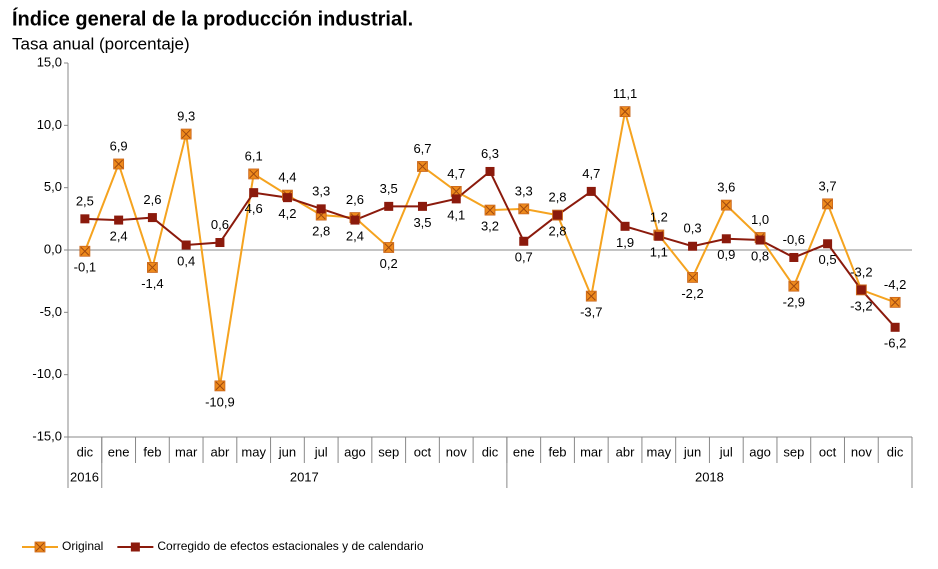 This screenshot has width=938, height=569. I want to click on data-label: 4,6, so click(254, 208).